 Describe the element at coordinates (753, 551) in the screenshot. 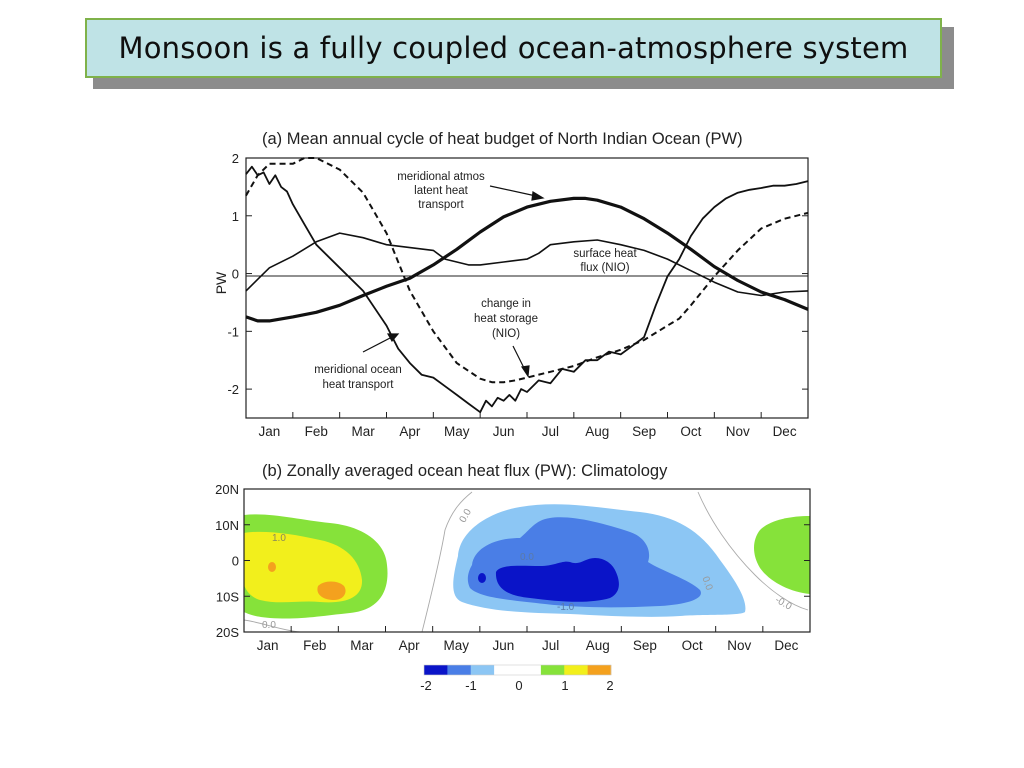

I see `contour-zero-right` at that location.